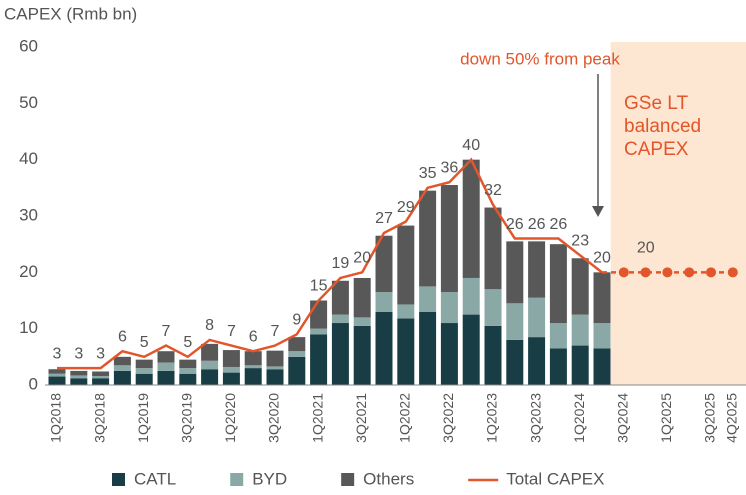  What do you see at coordinates (559, 224) in the screenshot?
I see `data-label: 26` at bounding box center [559, 224].